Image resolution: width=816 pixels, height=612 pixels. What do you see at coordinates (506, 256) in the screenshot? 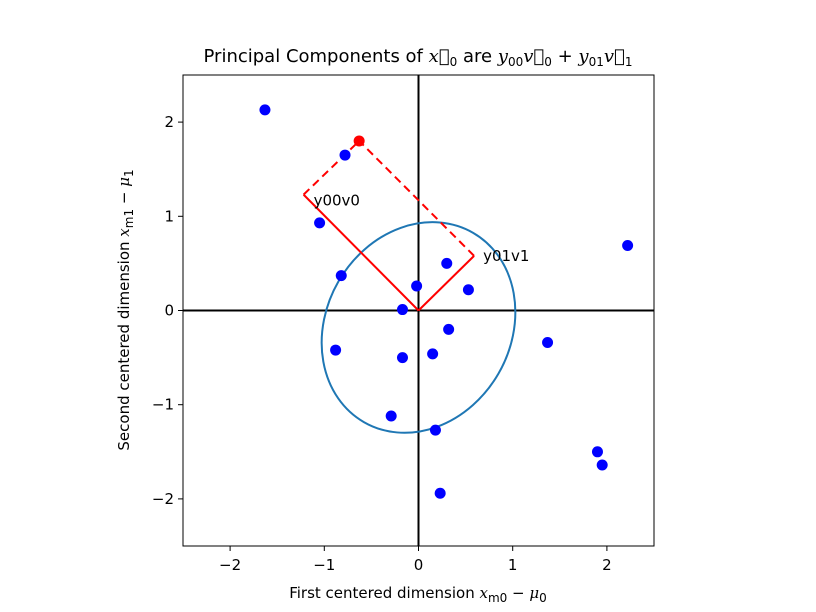
I see `label-y01v1: y01v1` at bounding box center [506, 256].